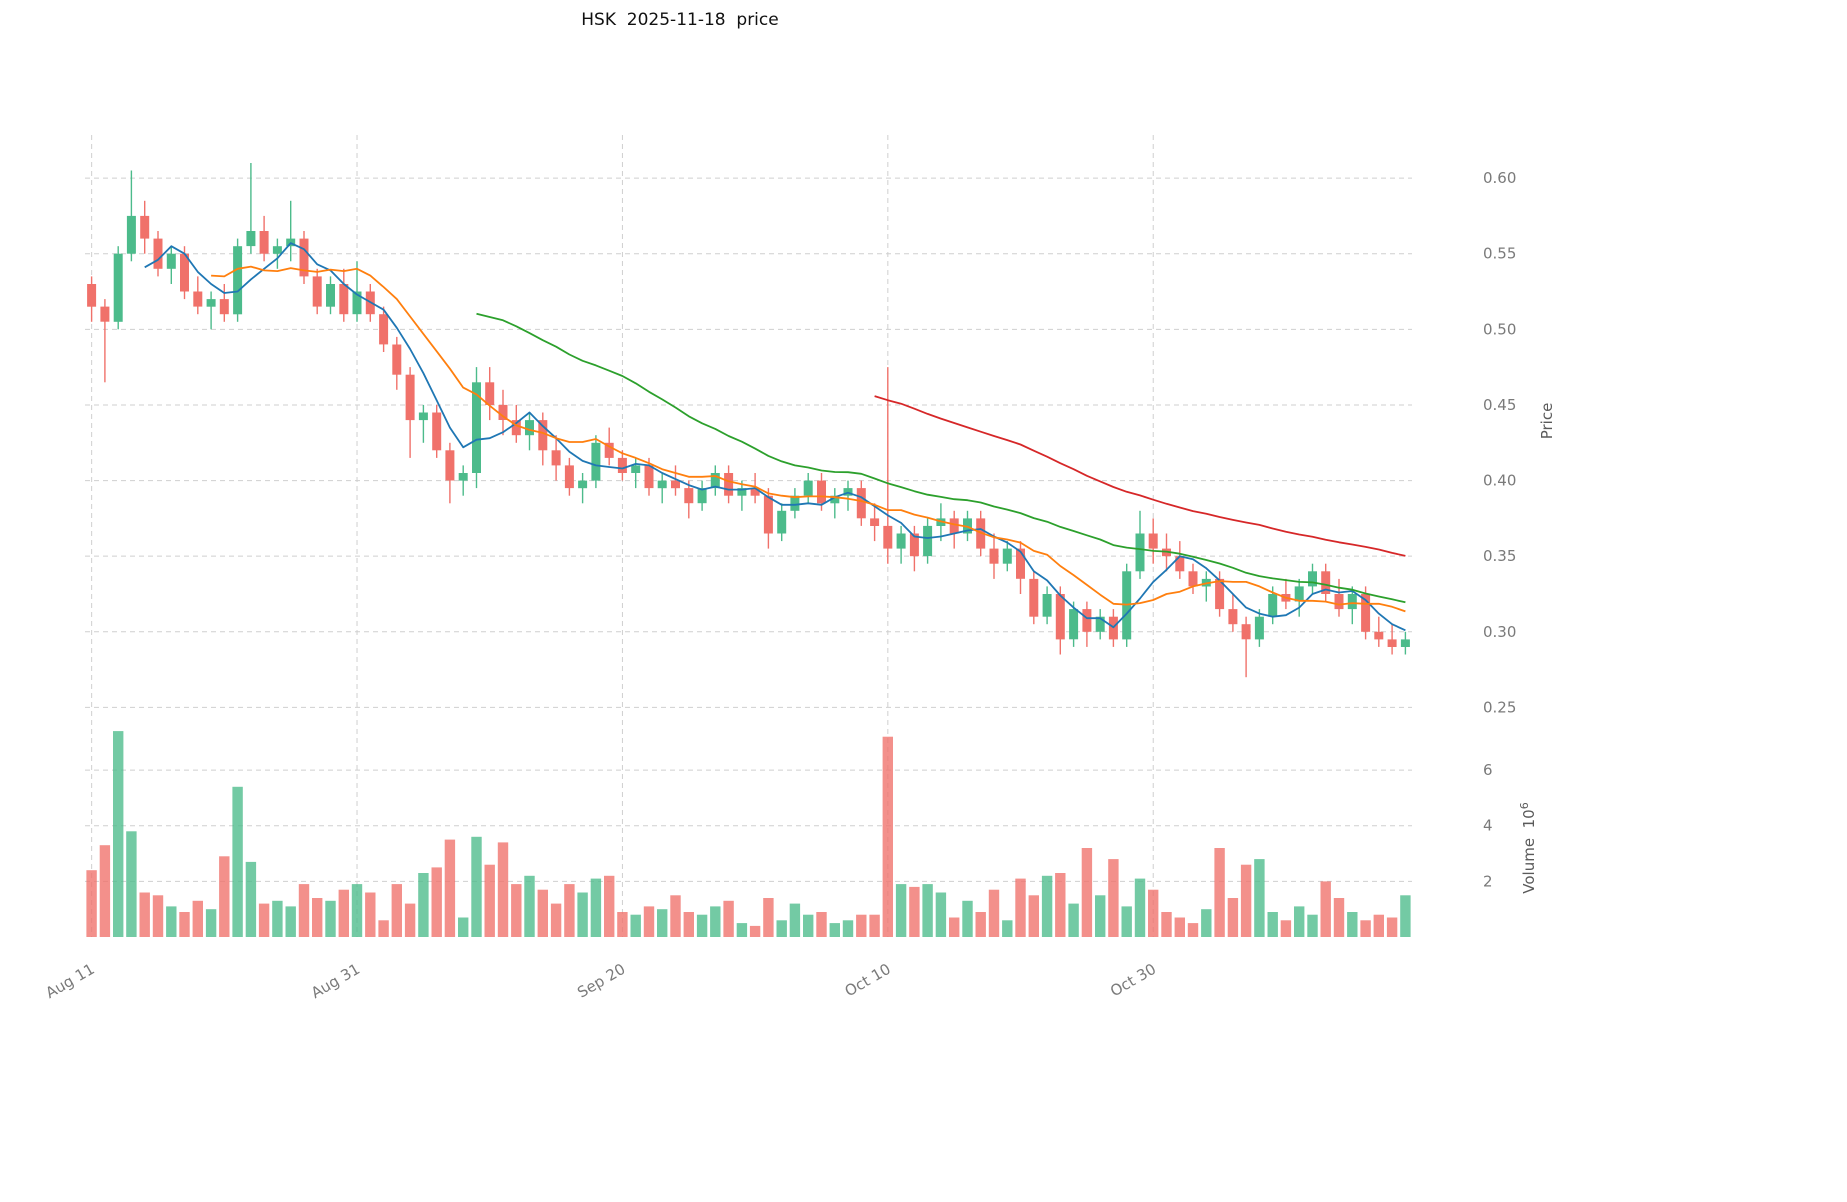  I want to click on price-axis-label: Price, so click(1547, 421).